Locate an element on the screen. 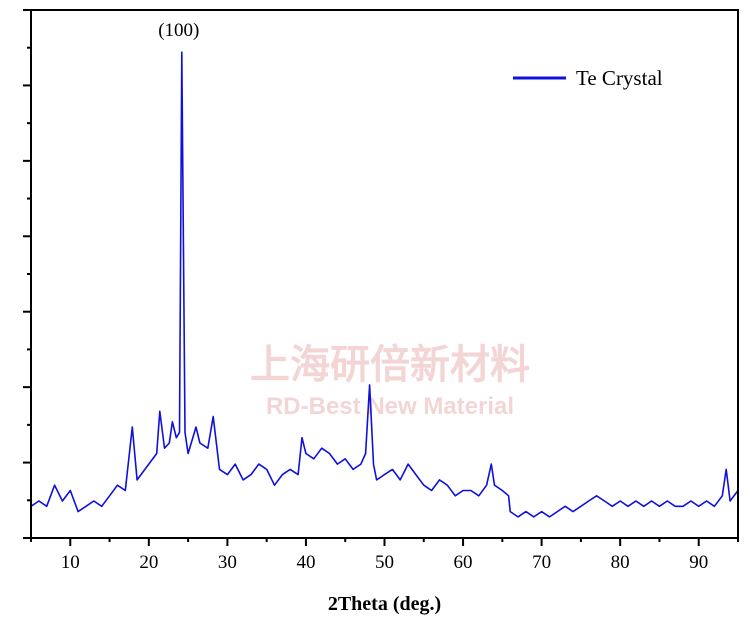  x-tick-label: 90 is located at coordinates (698, 562).